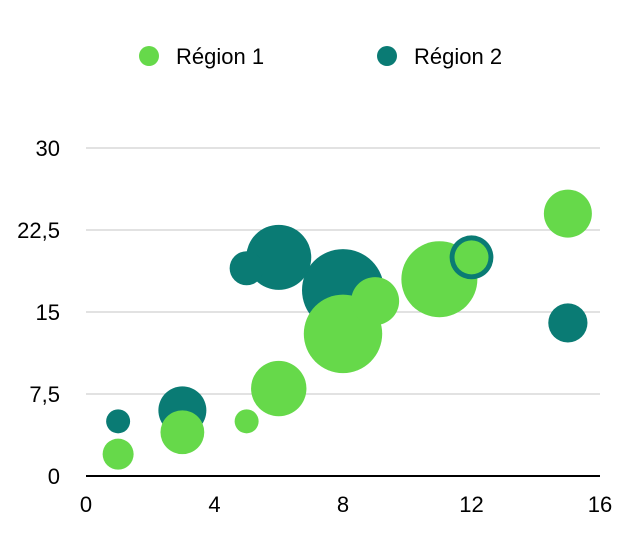  What do you see at coordinates (220, 56) in the screenshot?
I see `legend-label-region-1: Région 1` at bounding box center [220, 56].